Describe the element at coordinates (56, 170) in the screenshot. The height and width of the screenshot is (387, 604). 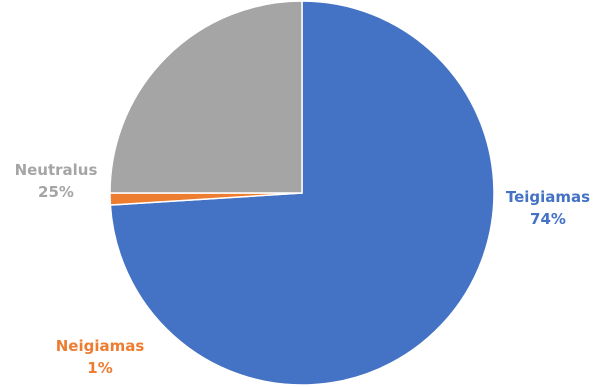
I see `label-neutralus-name: Neutralus` at that location.